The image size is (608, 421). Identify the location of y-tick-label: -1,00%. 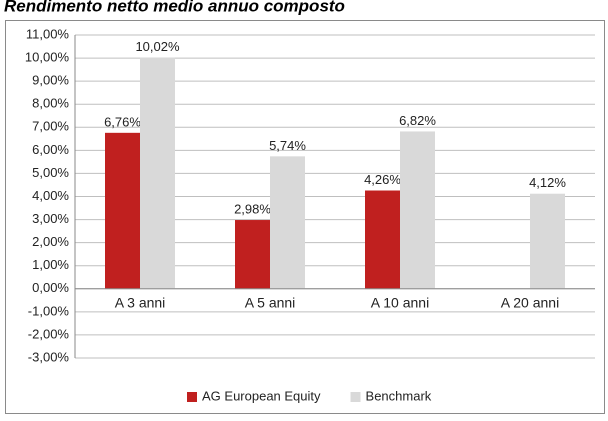
(49, 310).